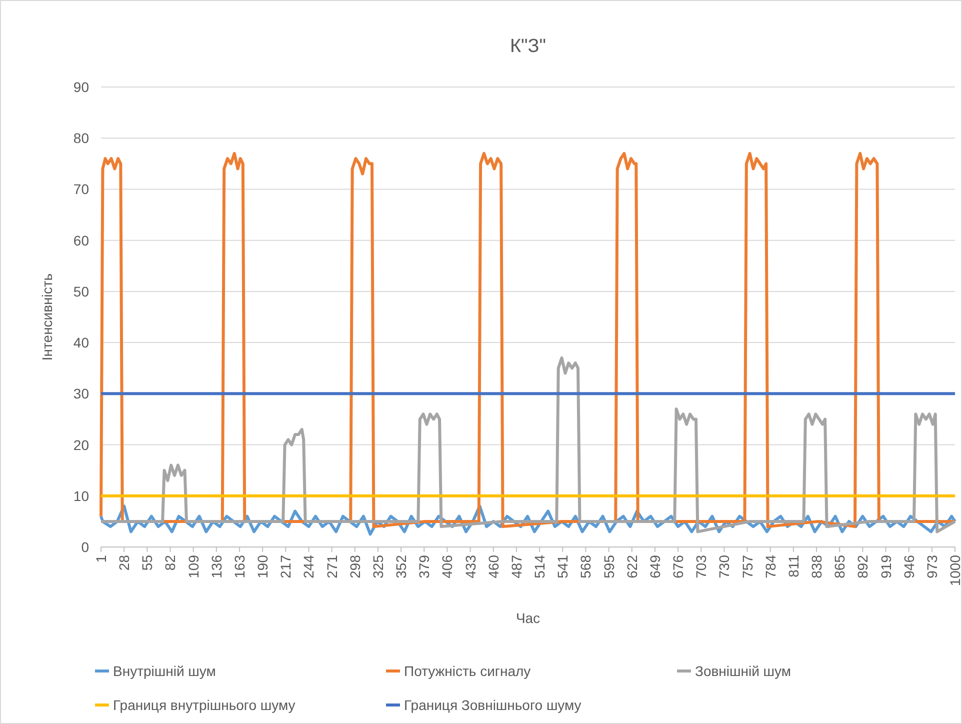  I want to click on y-tick-label: 40, so click(81, 342).